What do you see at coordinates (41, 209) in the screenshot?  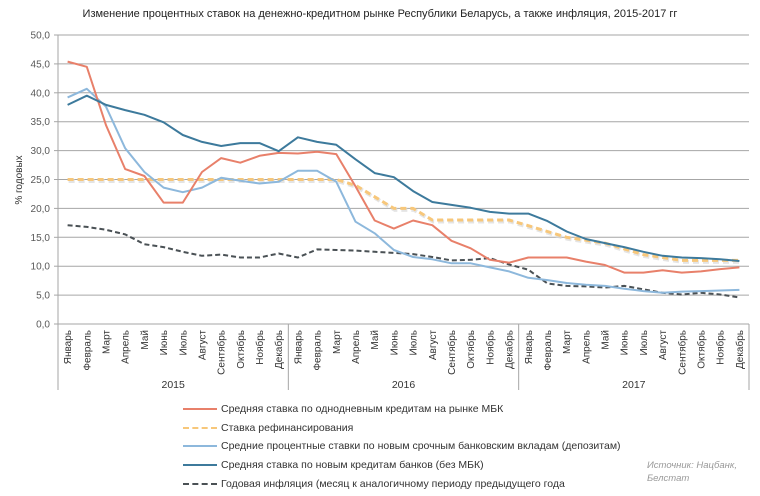 I see `y-tick-label: 20,0` at bounding box center [41, 209].